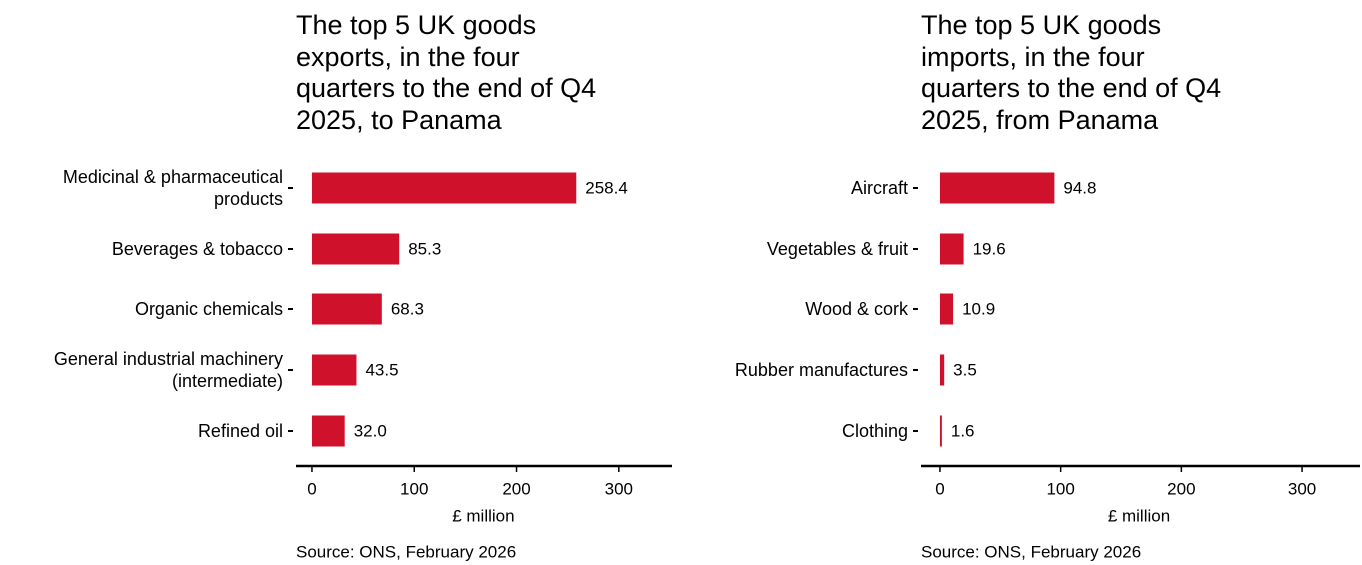 Image resolution: width=1362 pixels, height=565 pixels. I want to click on value-label: 68.3, so click(407, 308).